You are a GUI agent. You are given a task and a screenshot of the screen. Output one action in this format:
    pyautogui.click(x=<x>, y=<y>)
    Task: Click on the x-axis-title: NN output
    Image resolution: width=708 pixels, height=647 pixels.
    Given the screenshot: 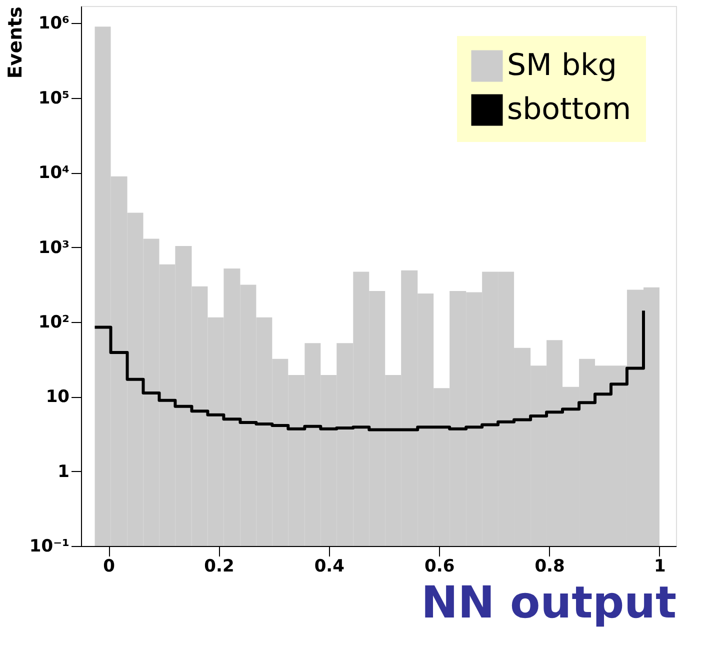 What is the action you would take?
    pyautogui.click(x=548, y=603)
    